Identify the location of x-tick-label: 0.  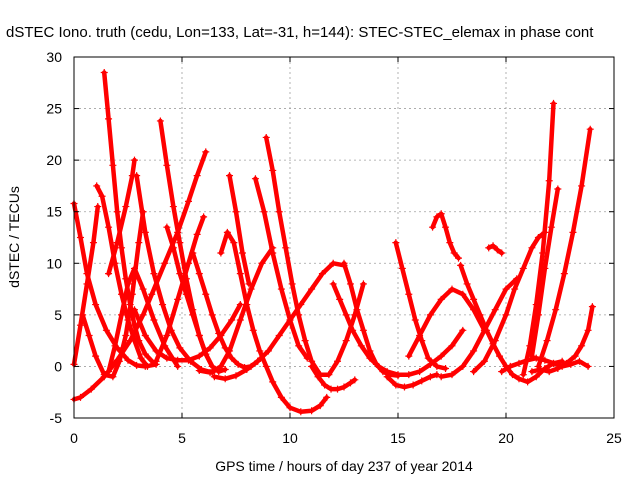
(74, 438).